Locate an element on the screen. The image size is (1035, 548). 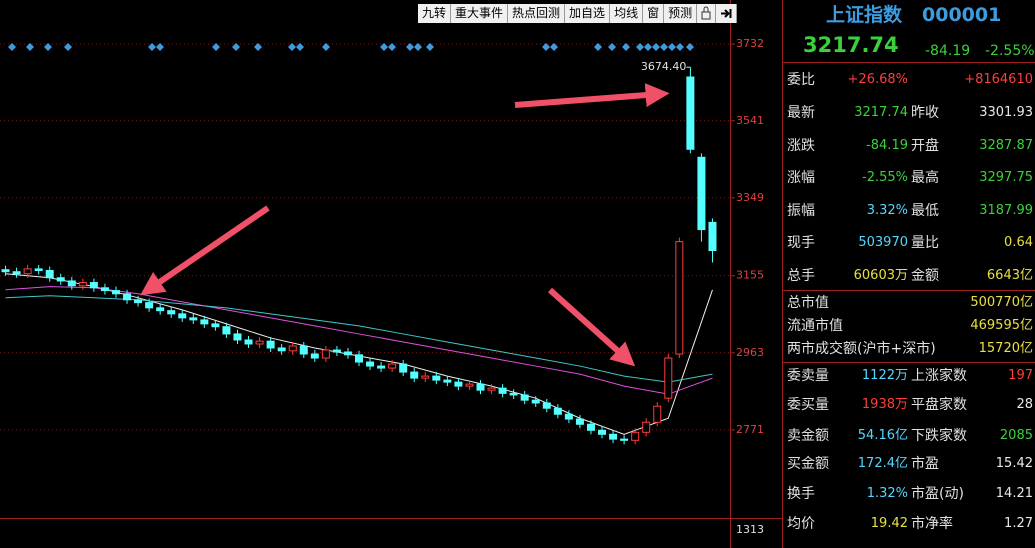
field-value: 15.42 is located at coordinates (1014, 463).